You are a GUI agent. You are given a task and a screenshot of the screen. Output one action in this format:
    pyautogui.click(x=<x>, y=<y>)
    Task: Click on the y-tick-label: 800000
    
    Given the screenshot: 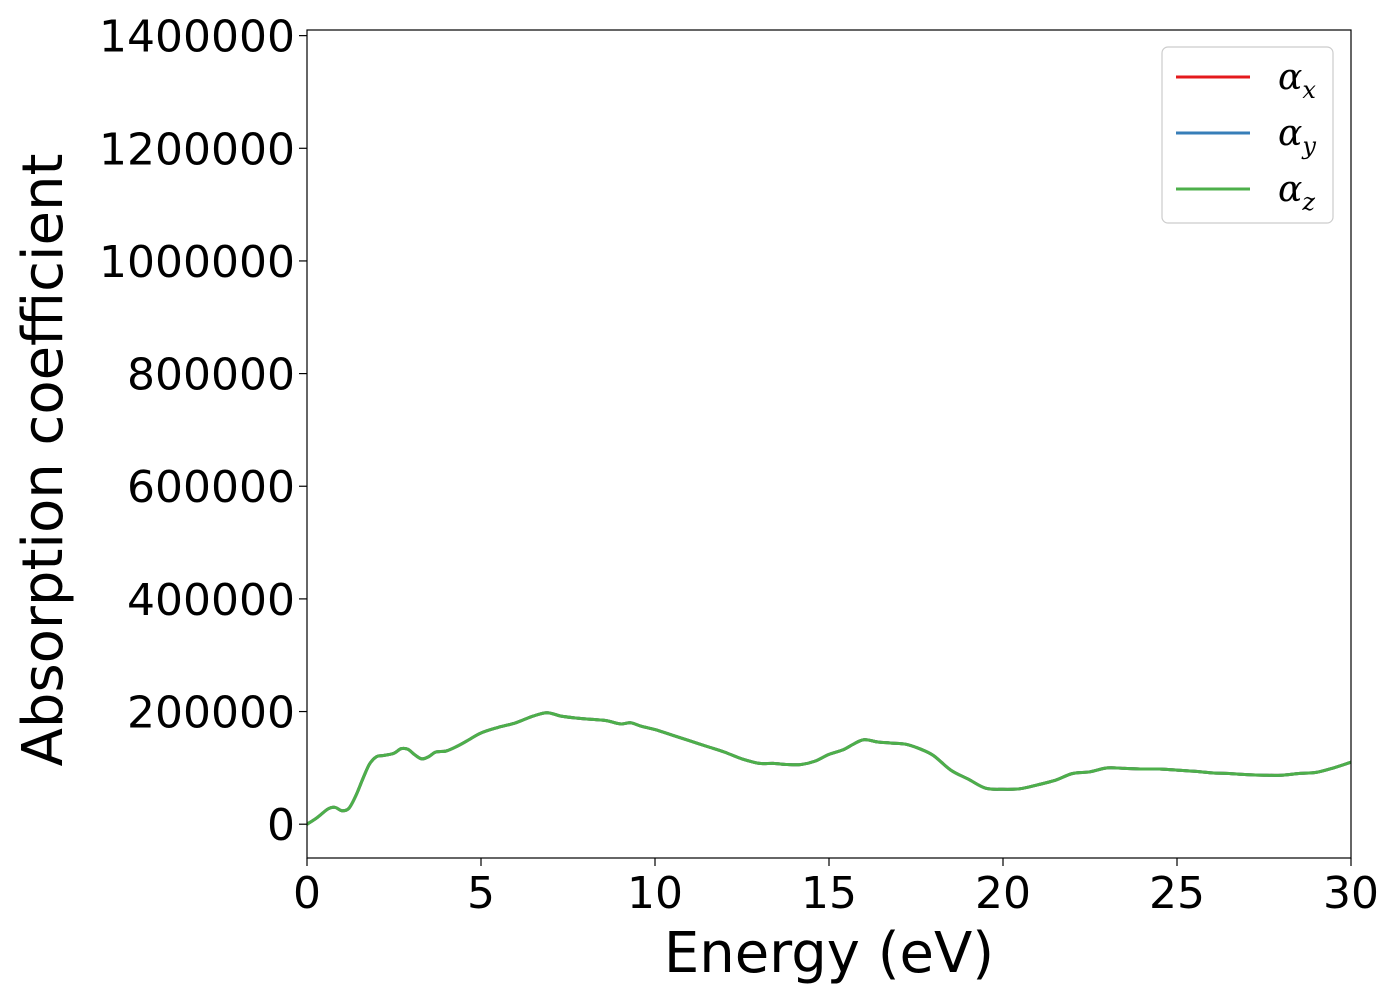 What is the action you would take?
    pyautogui.click(x=211, y=375)
    